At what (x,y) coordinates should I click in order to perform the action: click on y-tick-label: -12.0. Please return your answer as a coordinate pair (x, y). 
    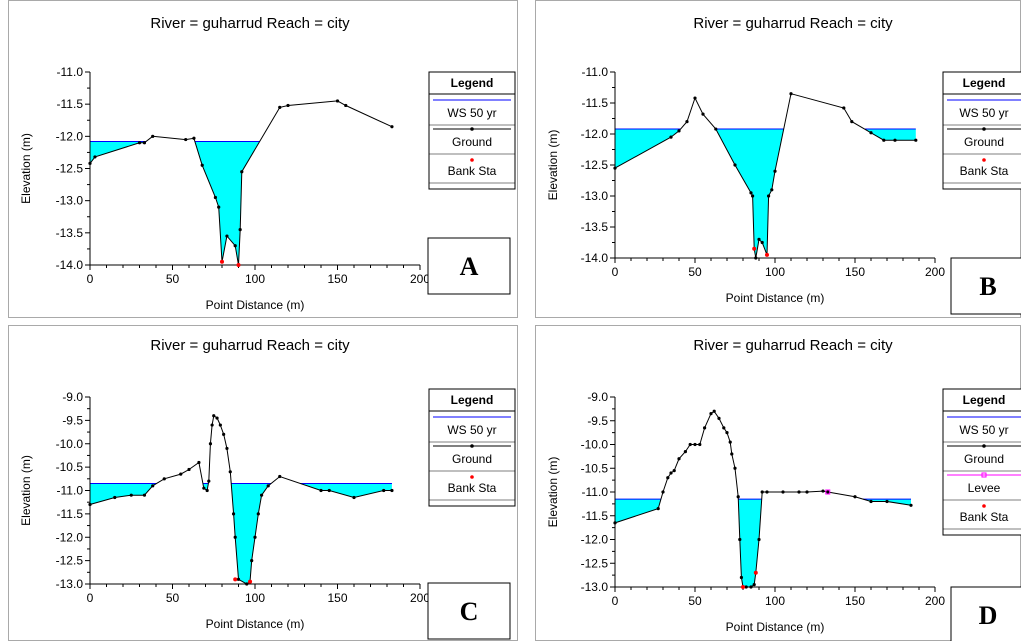
    Looking at the image, I should click on (70, 537).